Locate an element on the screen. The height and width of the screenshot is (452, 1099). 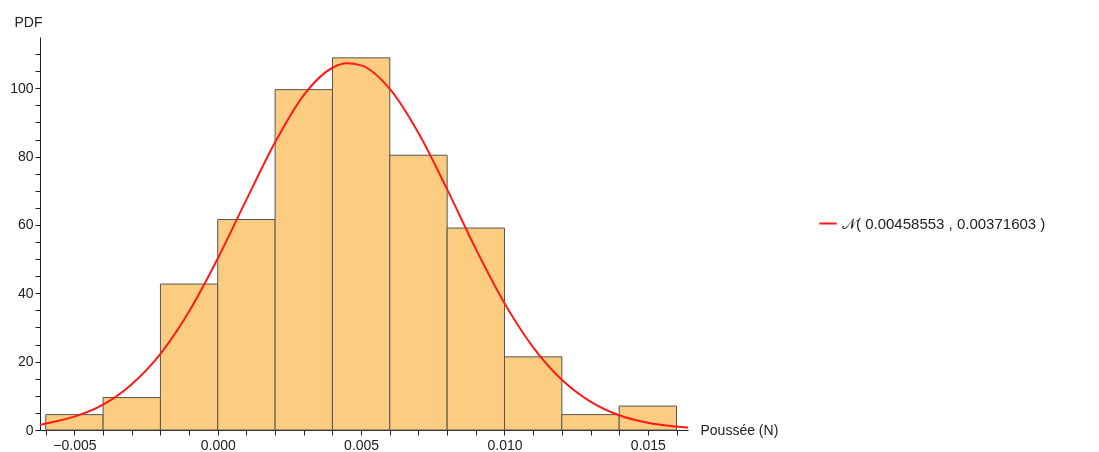
x-tick-label: 0.010 is located at coordinates (505, 444).